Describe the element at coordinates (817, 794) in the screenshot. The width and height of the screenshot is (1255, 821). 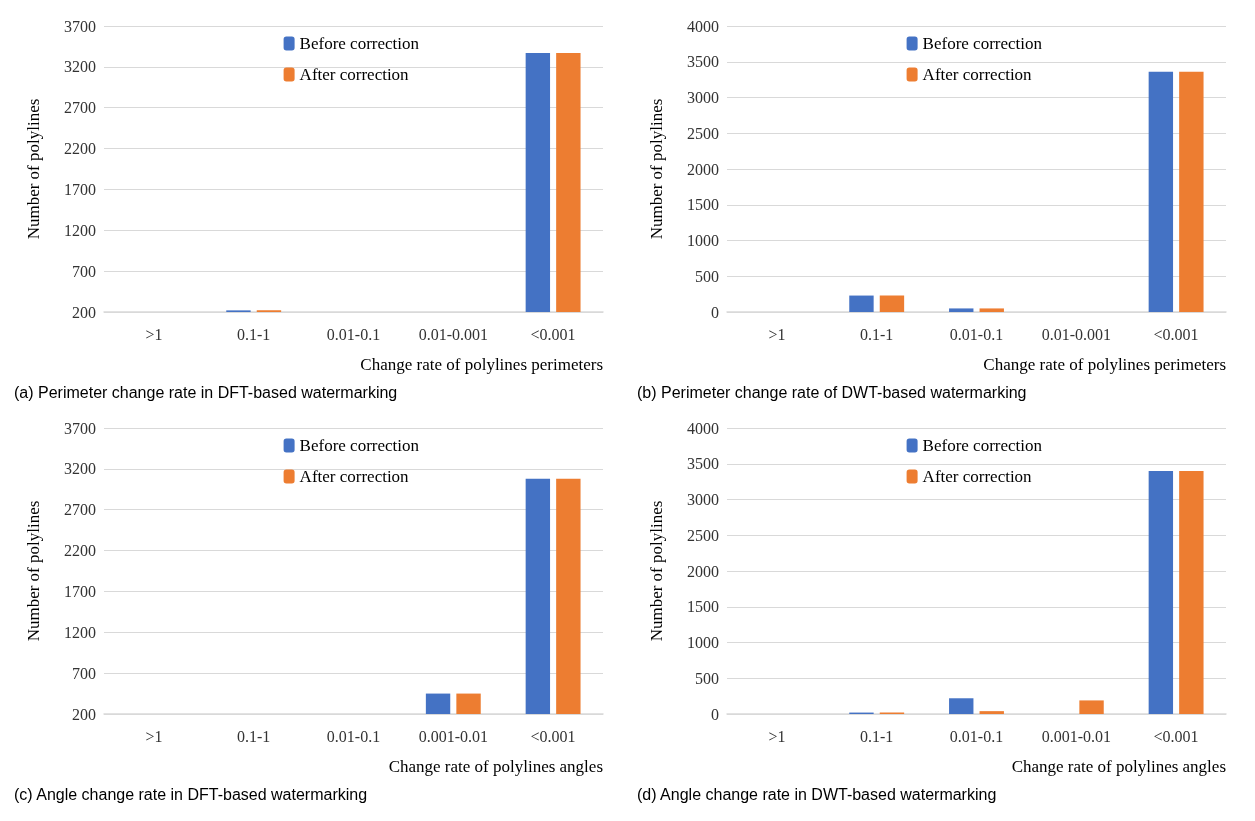
I see `text: (d) Angle change rate in DWT-based watermarking` at that location.